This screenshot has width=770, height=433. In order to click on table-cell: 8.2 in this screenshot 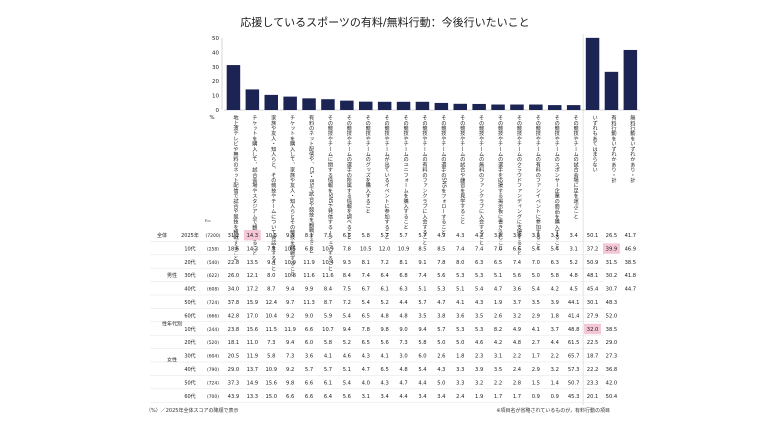, I will do `click(498, 330)`.